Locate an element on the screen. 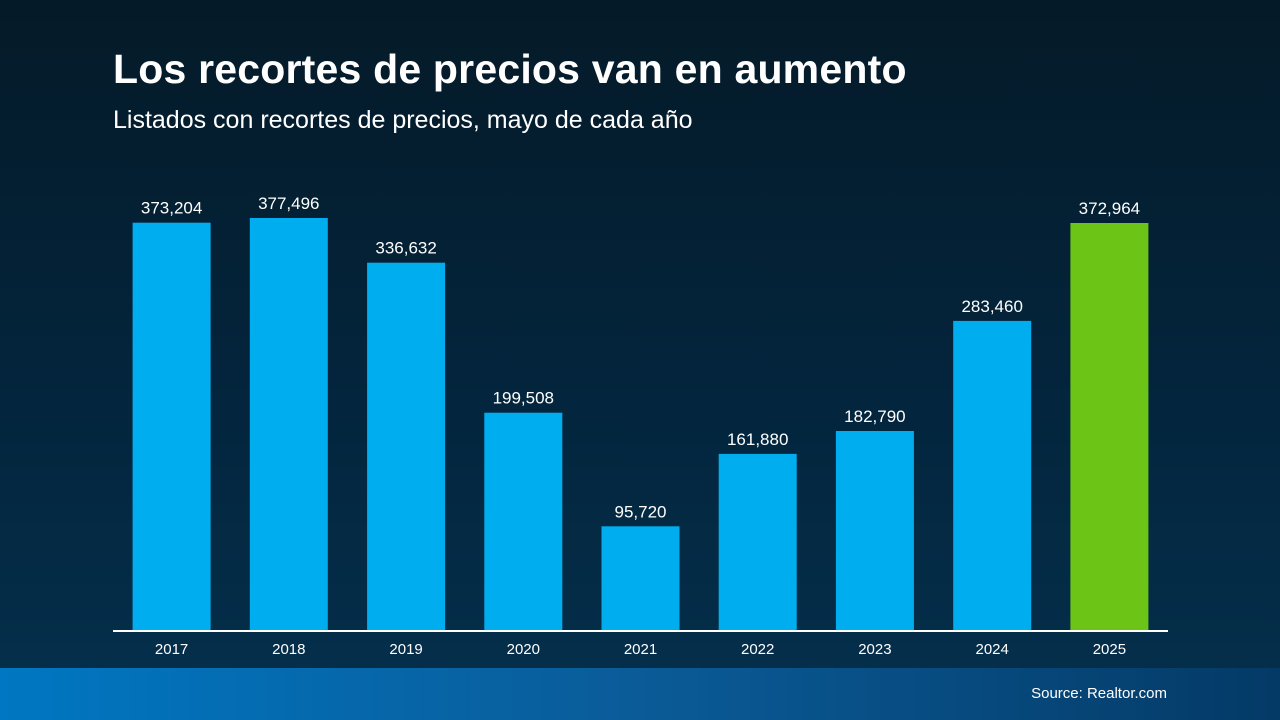 The image size is (1280, 720). value-label-2025: 372,964 is located at coordinates (1109, 208).